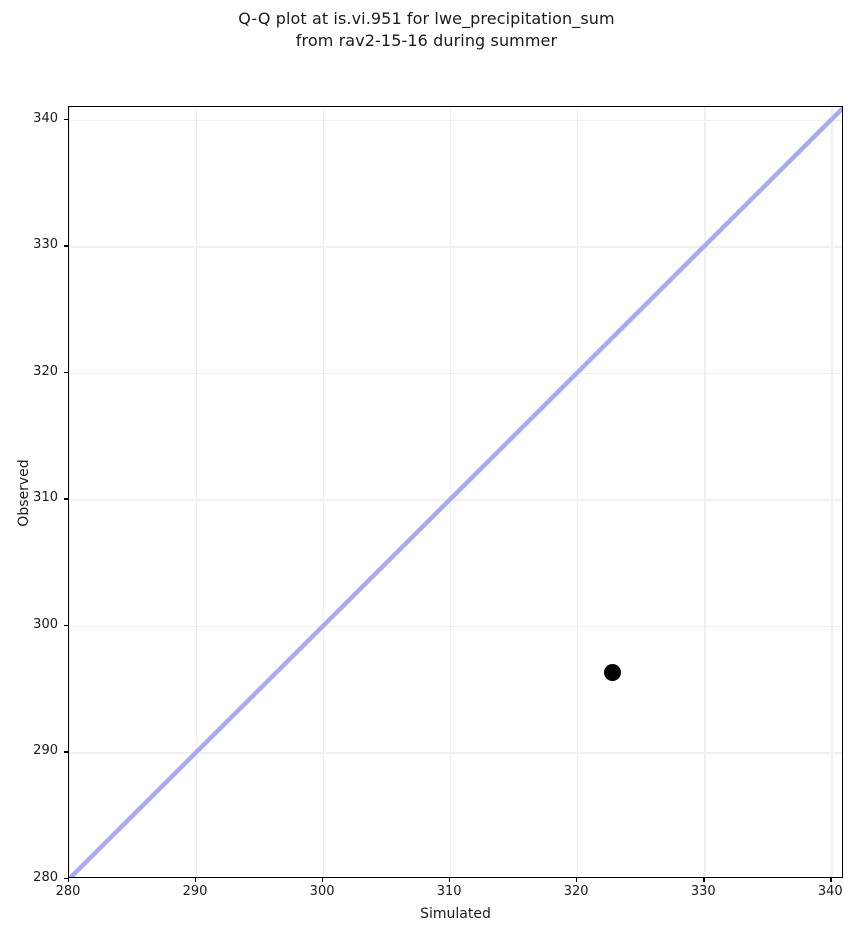 The height and width of the screenshot is (934, 853). Describe the element at coordinates (322, 891) in the screenshot. I see `x-tick-label: 300` at that location.